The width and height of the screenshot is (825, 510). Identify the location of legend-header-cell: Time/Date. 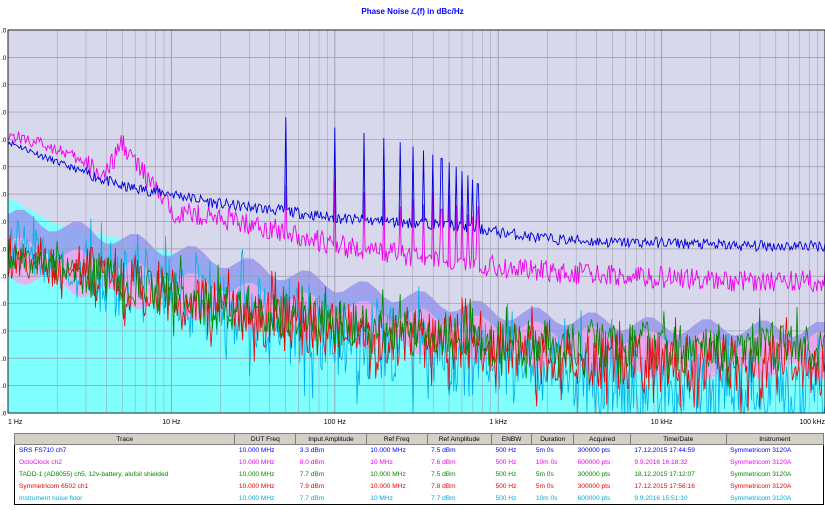
(678, 439).